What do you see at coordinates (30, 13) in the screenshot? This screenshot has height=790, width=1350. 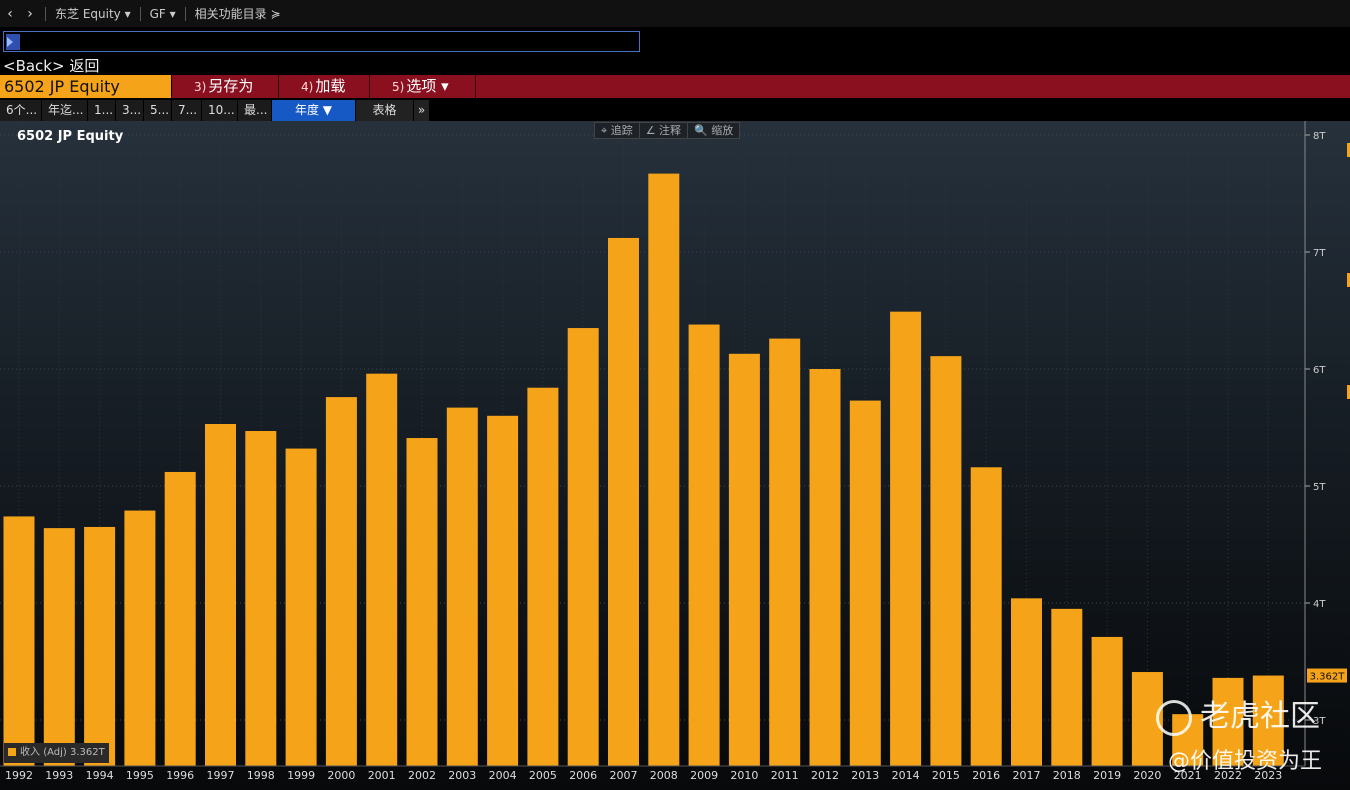 I see `forward-arrow-icon: ›` at bounding box center [30, 13].